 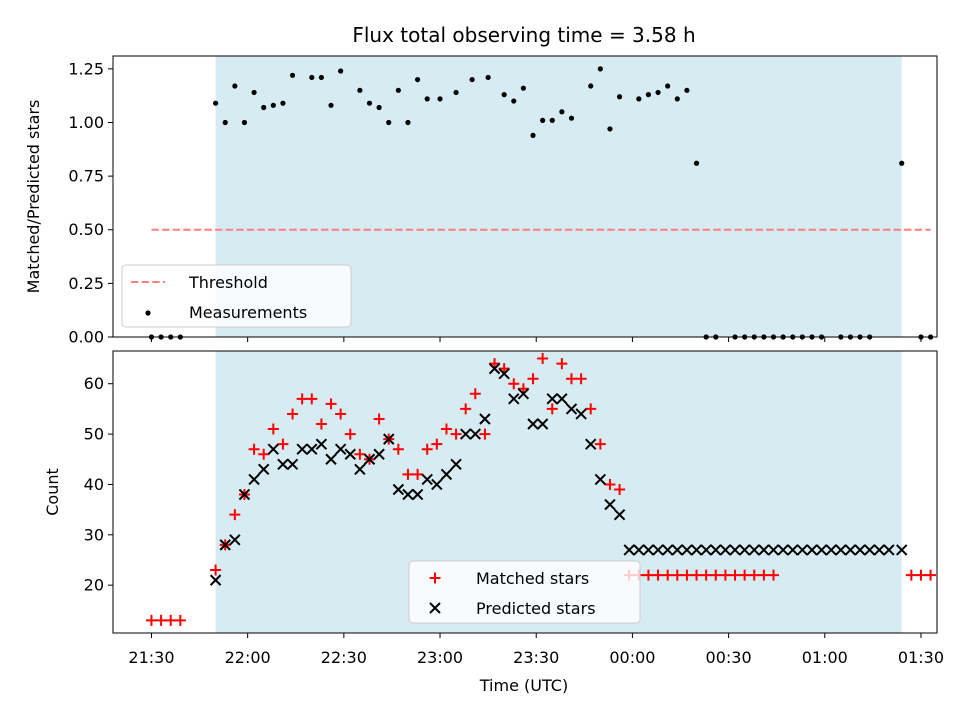 What do you see at coordinates (536, 608) in the screenshot?
I see `legend-label: Predicted stars` at bounding box center [536, 608].